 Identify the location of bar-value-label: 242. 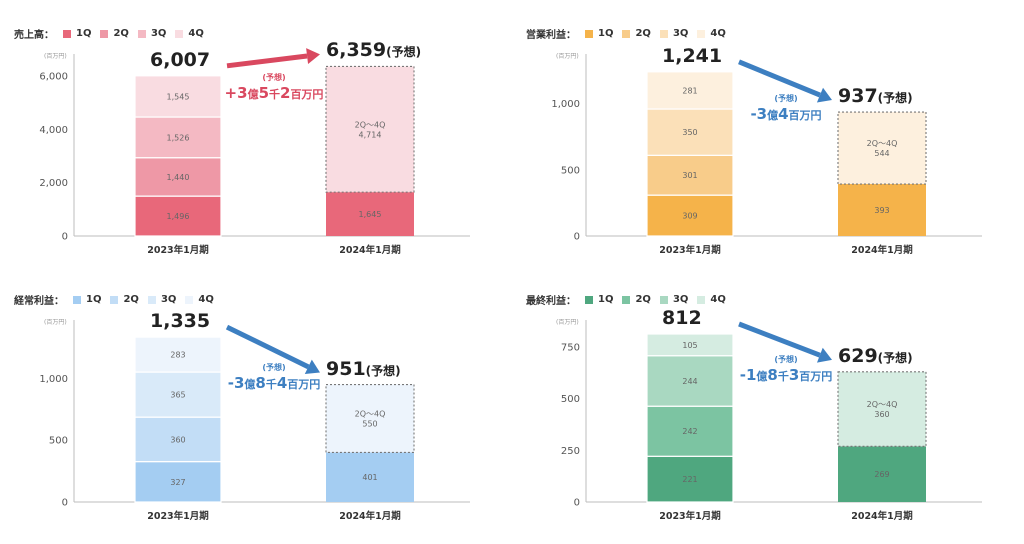
(689, 431).